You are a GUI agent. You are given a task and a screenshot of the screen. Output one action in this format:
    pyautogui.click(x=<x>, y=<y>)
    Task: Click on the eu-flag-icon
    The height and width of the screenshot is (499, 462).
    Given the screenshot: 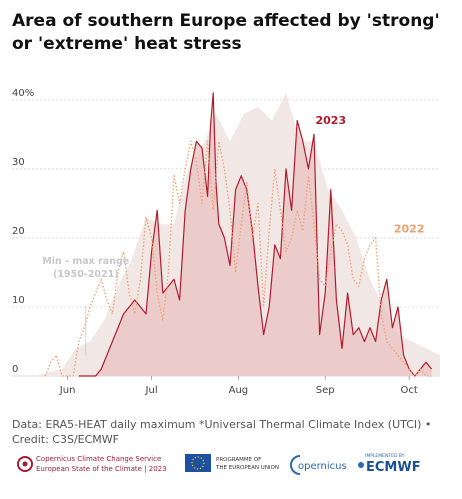 What is the action you would take?
    pyautogui.click(x=198, y=463)
    